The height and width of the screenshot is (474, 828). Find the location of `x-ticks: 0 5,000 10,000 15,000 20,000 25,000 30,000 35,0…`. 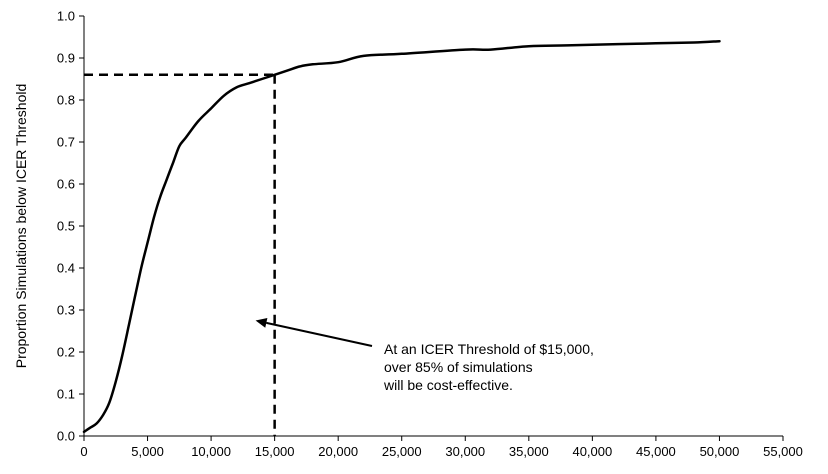

x-ticks: 0 5,000 10,000 15,000 20,000 25,000 30,000 35,0… is located at coordinates (441, 447).